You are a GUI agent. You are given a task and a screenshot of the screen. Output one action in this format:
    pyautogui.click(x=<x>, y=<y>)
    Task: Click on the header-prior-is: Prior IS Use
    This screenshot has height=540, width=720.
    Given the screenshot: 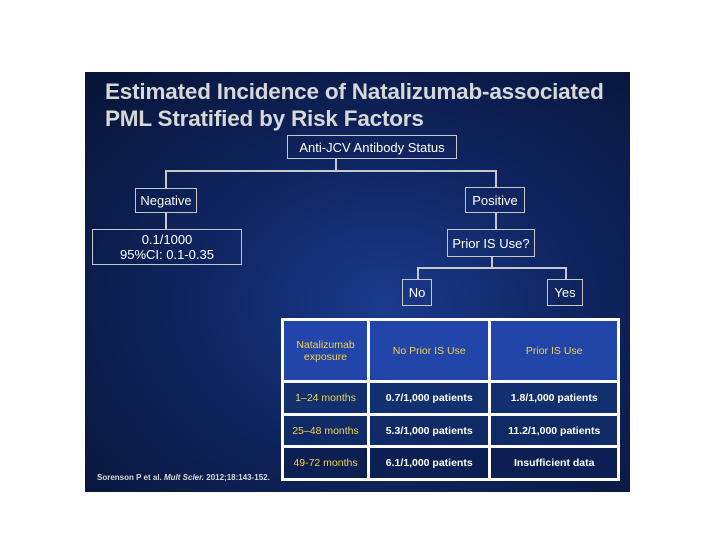 What is the action you would take?
    pyautogui.click(x=554, y=351)
    